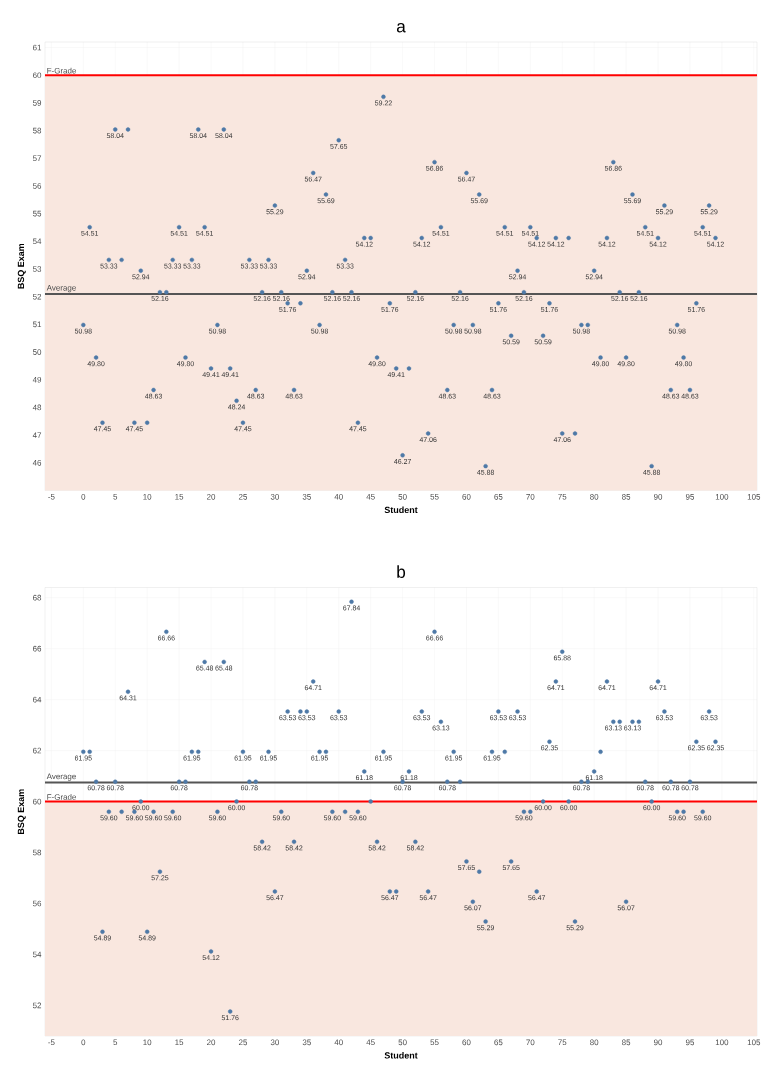 The height and width of the screenshot is (1091, 771). What do you see at coordinates (401, 28) in the screenshot?
I see `chart-title: a` at bounding box center [401, 28].